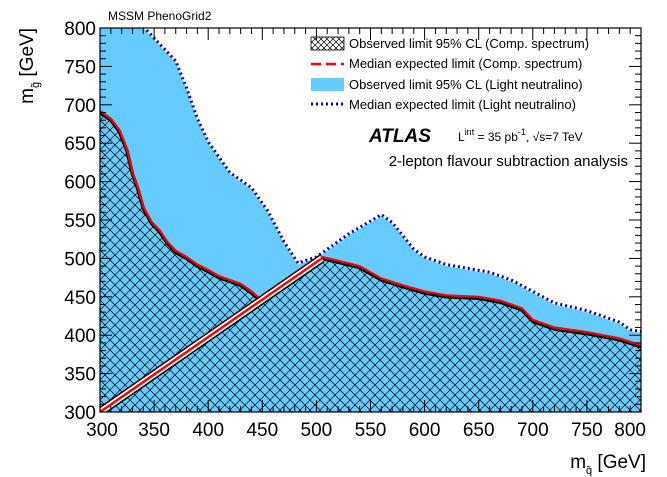 This screenshot has width=667, height=477. I want to click on x-tick-label: 400, so click(208, 430).